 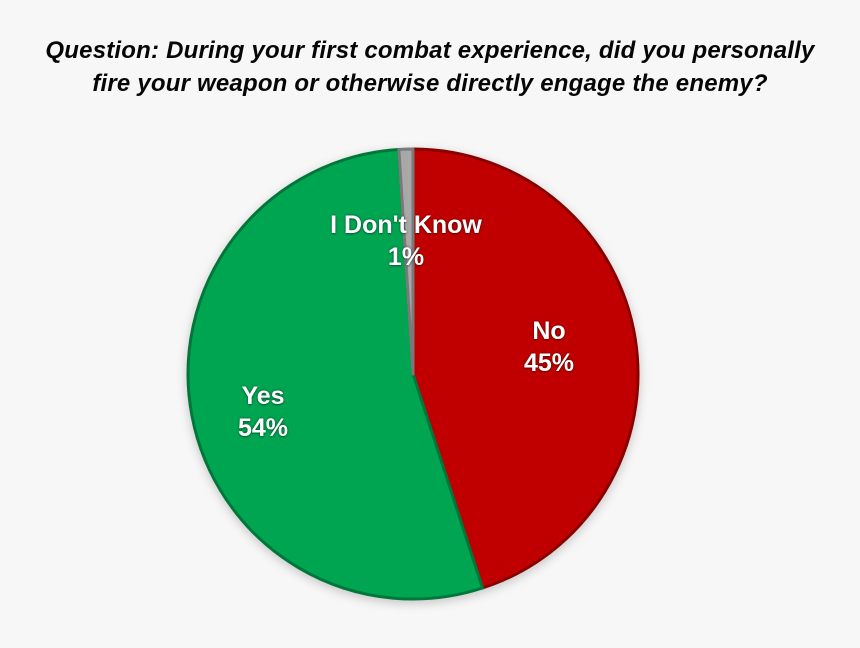 What do you see at coordinates (406, 261) in the screenshot?
I see `pie-slice-i-don-t-know` at bounding box center [406, 261].